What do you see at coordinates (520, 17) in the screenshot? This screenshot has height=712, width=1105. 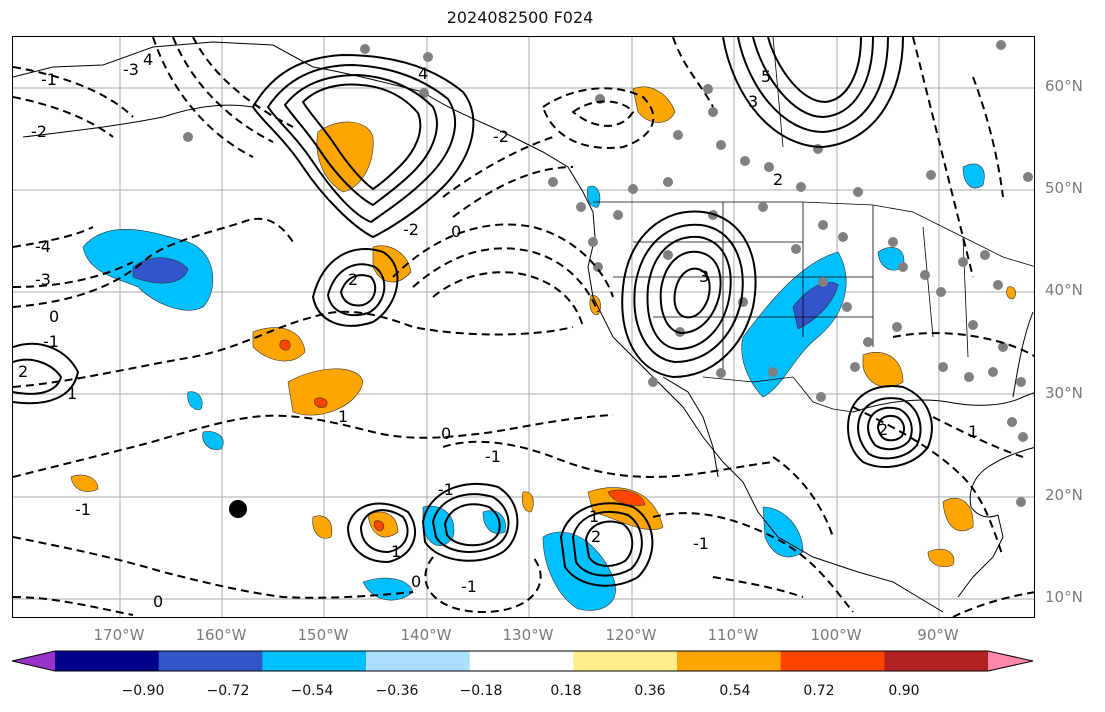 I see `map-title: 2024082500 F024` at bounding box center [520, 17].